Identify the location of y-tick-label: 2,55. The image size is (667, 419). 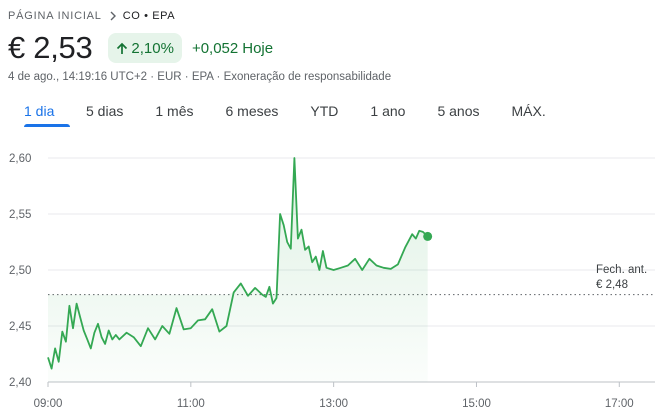
(20, 215).